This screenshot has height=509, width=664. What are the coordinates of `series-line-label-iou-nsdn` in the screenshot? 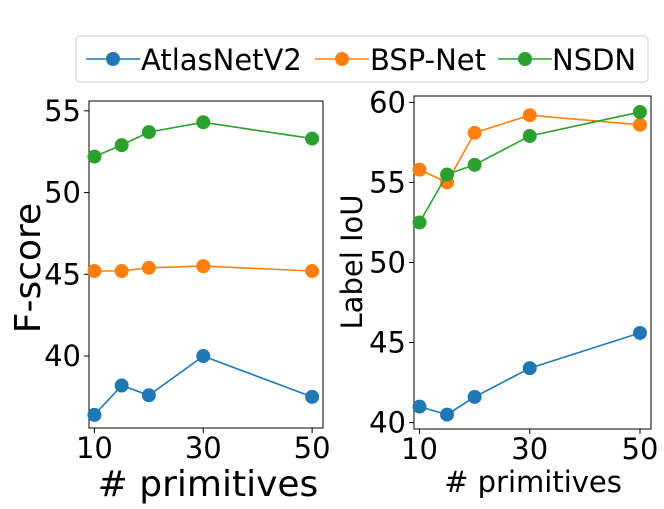 It's located at (529, 167).